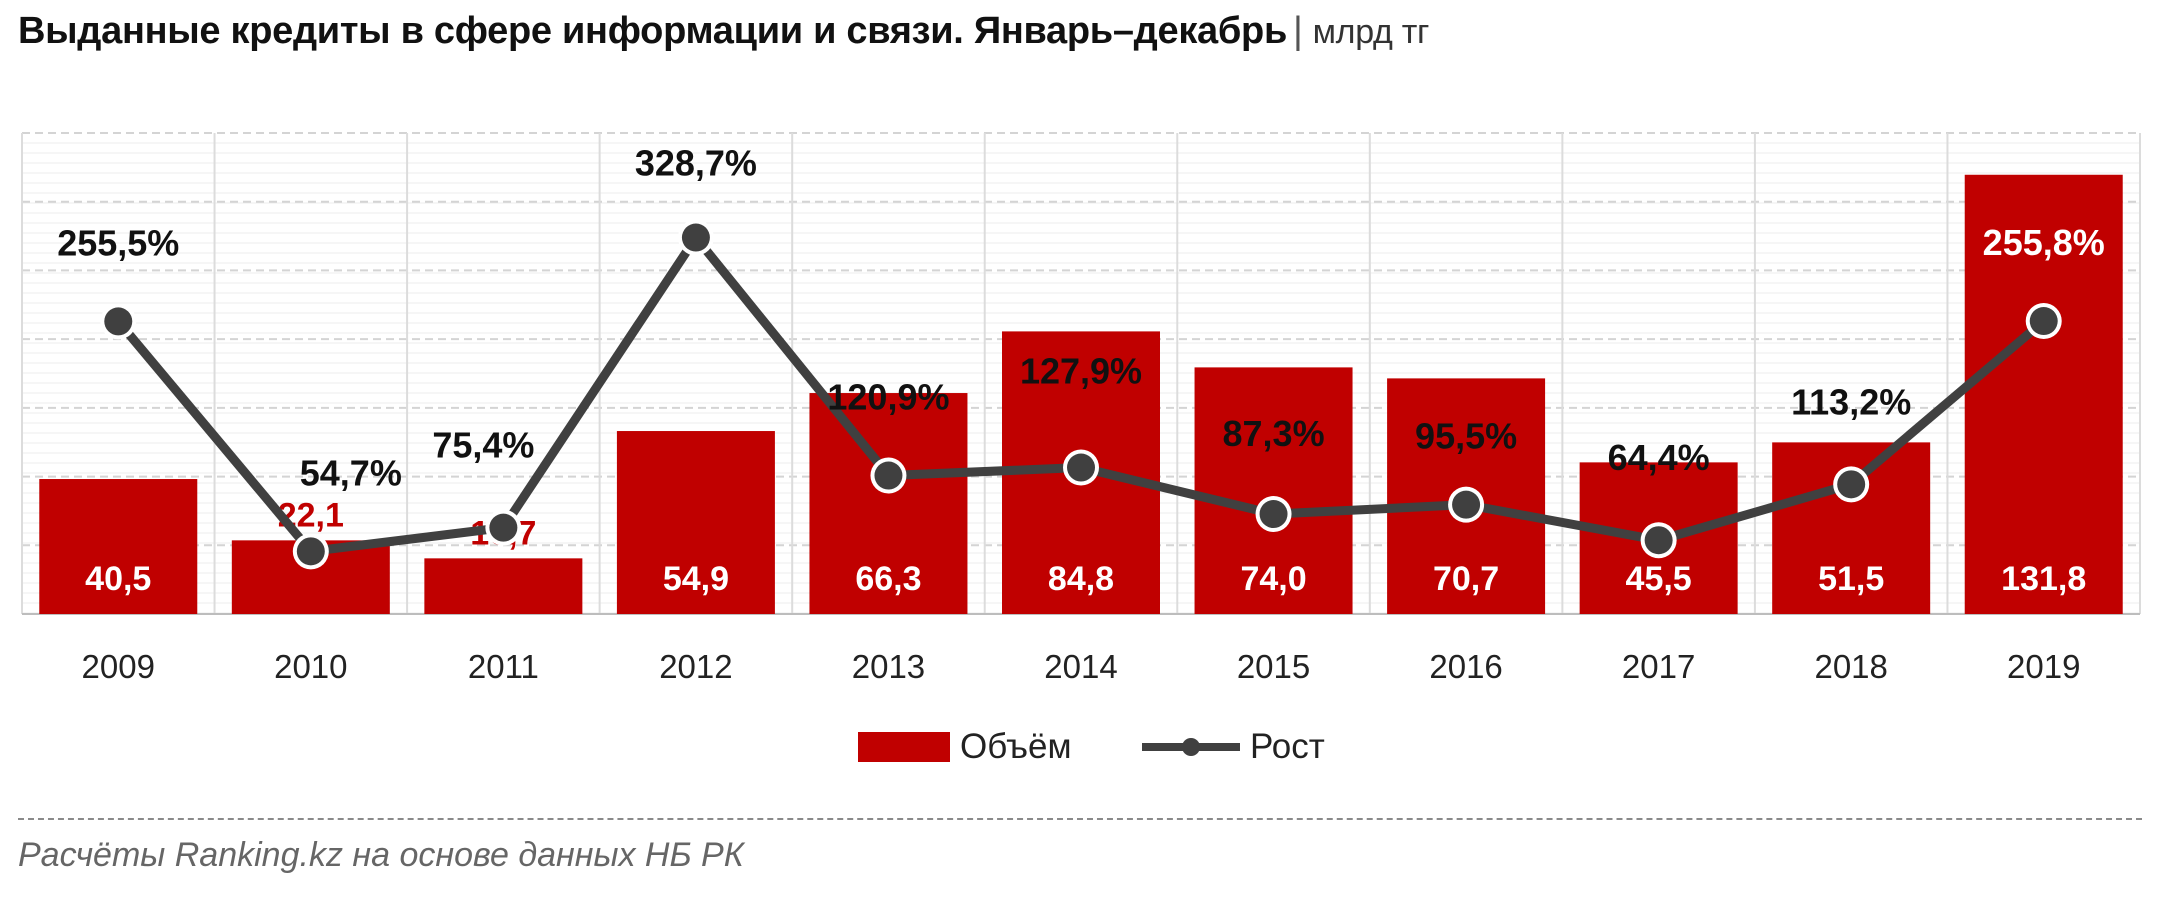 The height and width of the screenshot is (898, 2160). I want to click on x-tick-2010: 2010, so click(310, 666).